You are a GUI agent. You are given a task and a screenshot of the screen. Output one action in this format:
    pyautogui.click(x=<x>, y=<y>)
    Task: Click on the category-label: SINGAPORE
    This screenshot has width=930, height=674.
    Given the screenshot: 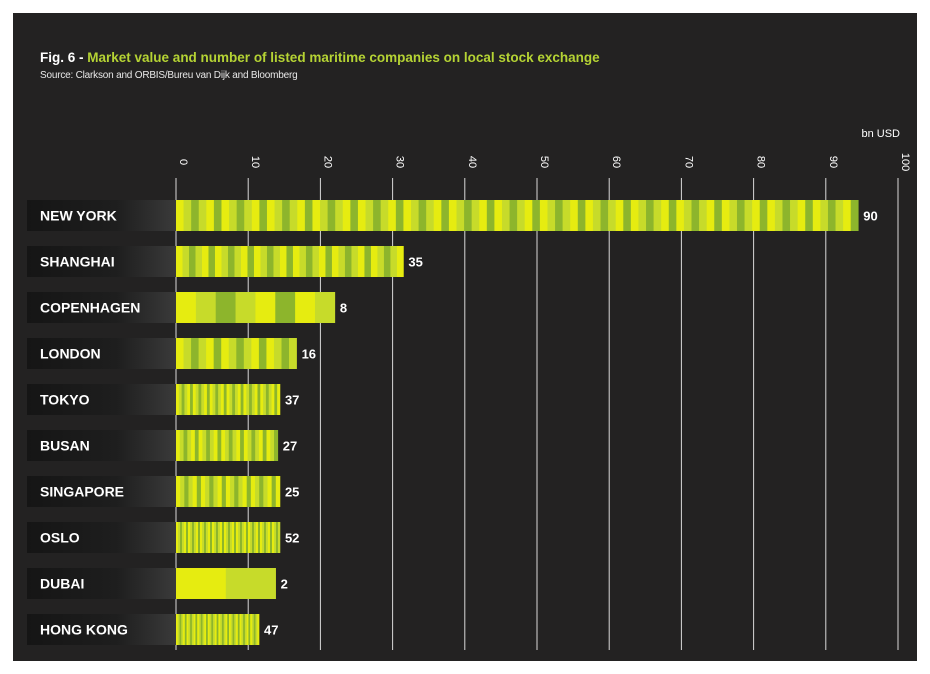 What is the action you would take?
    pyautogui.click(x=82, y=492)
    